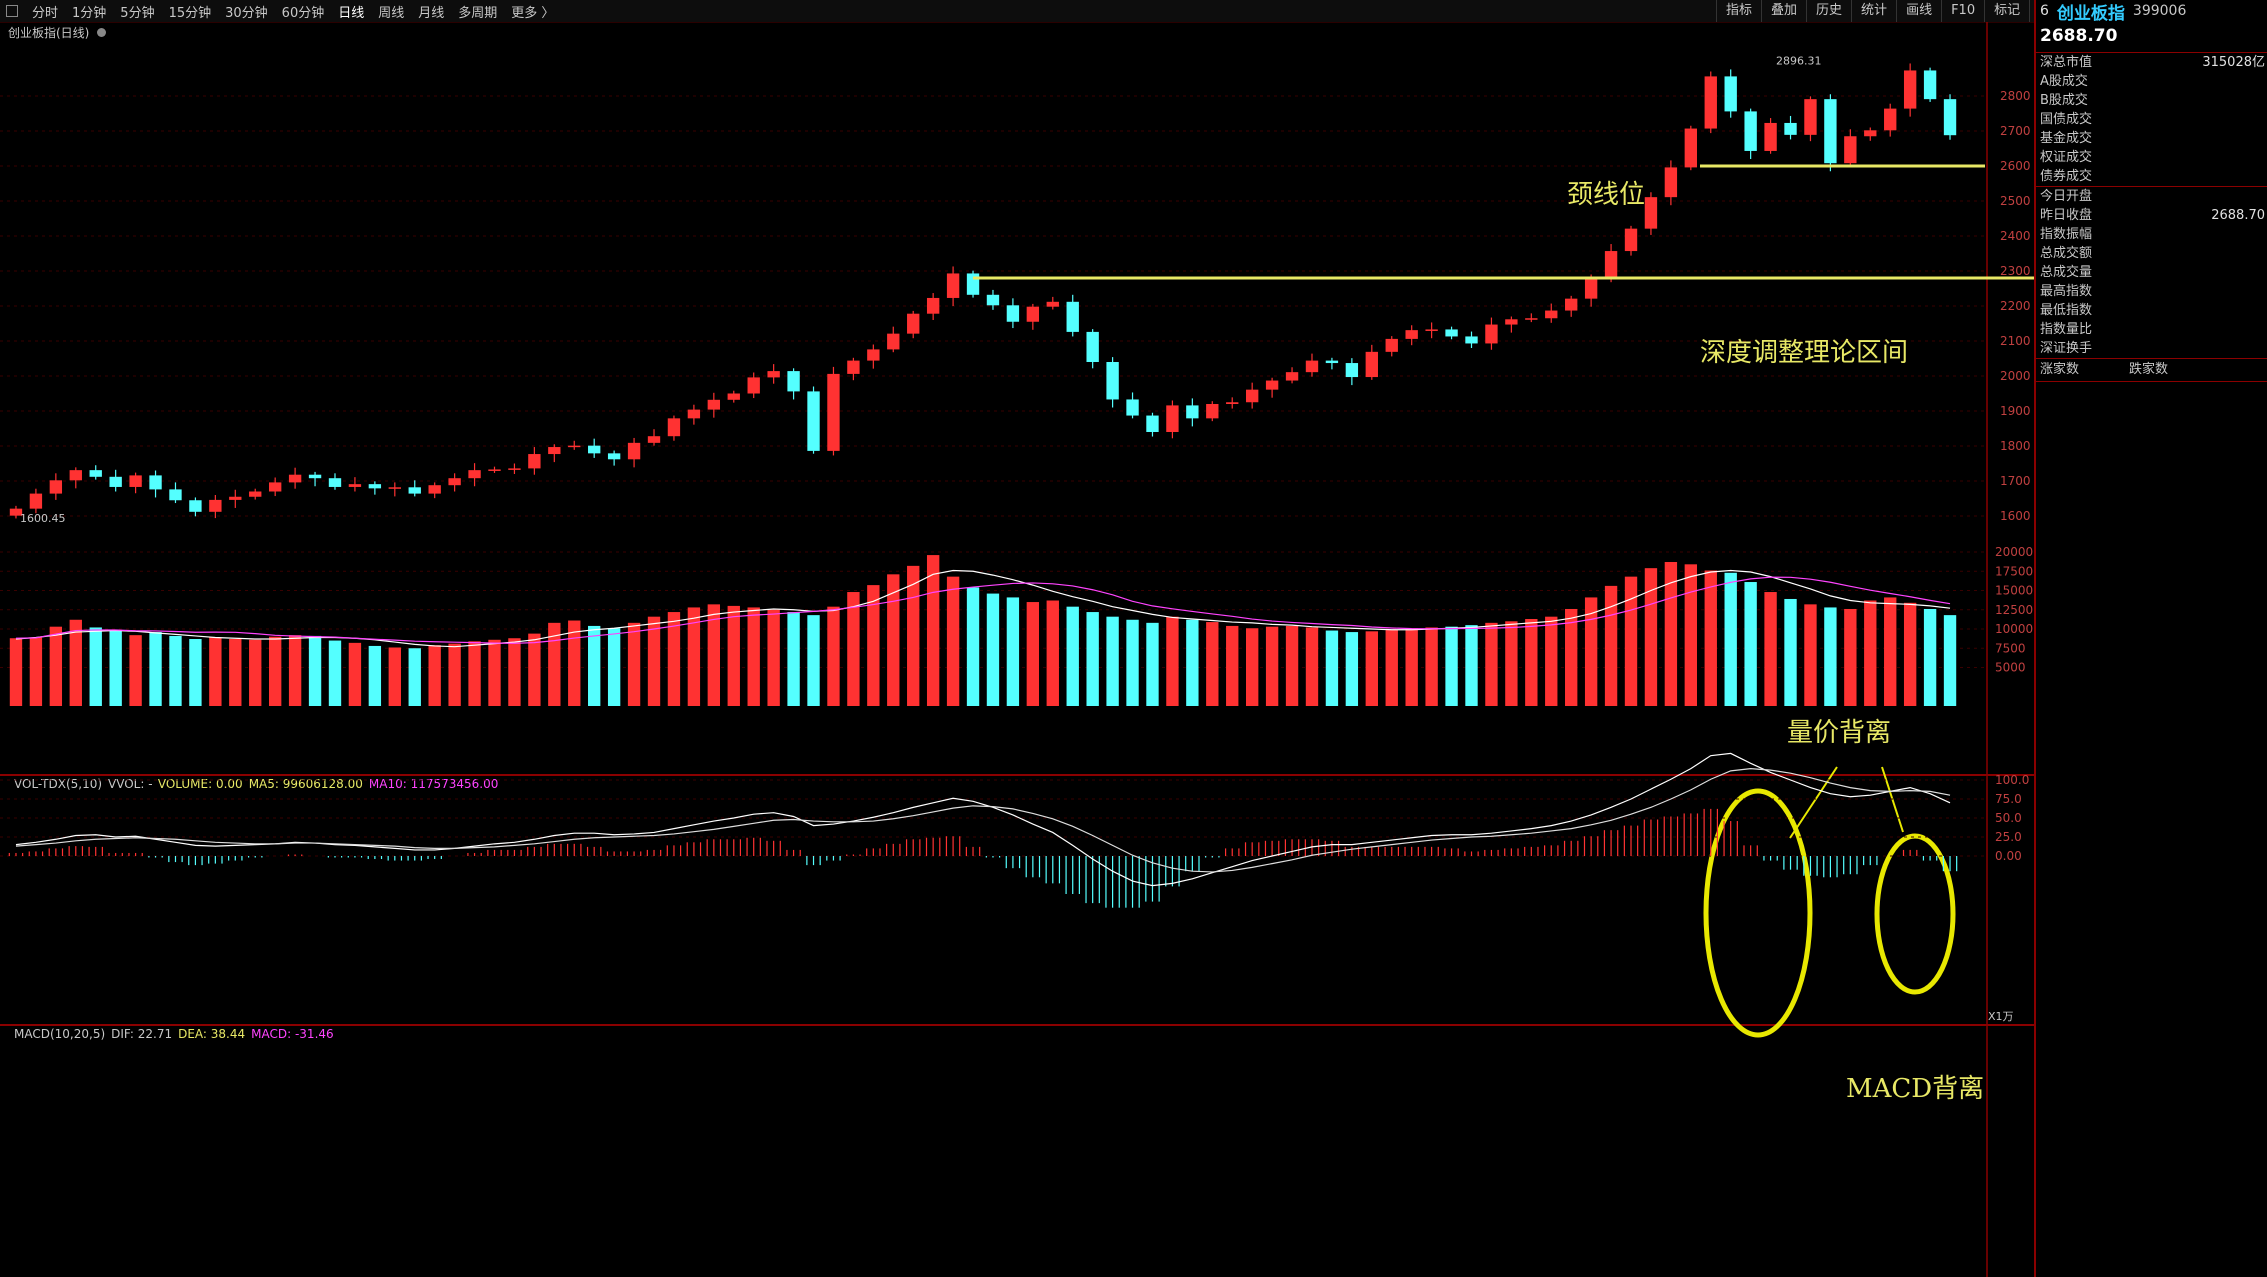 Image resolution: width=2267 pixels, height=1277 pixels. What do you see at coordinates (190, 13) in the screenshot?
I see `period-tab: 15分钟` at bounding box center [190, 13].